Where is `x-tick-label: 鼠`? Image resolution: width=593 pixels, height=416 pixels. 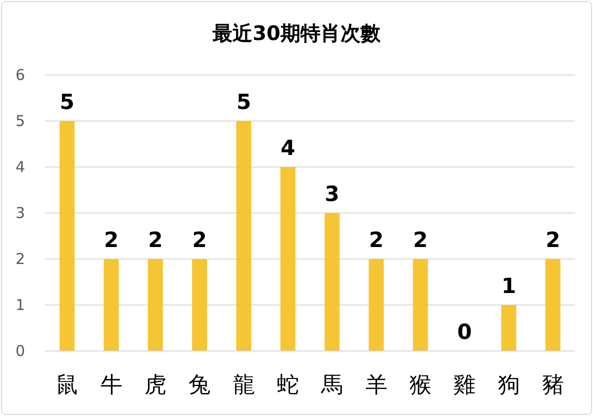
x-tick-label: 鼠 is located at coordinates (67, 385).